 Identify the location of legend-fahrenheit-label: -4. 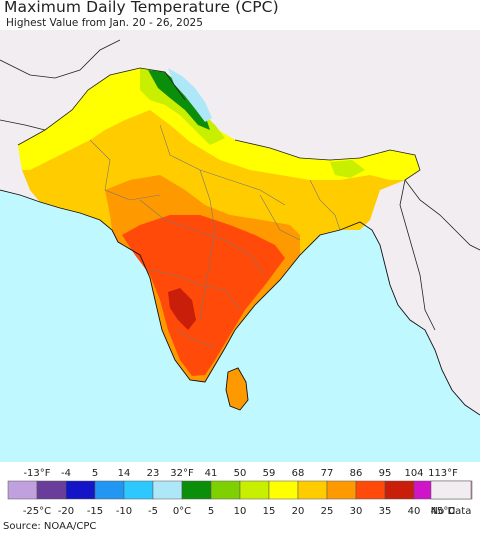
(66, 473).